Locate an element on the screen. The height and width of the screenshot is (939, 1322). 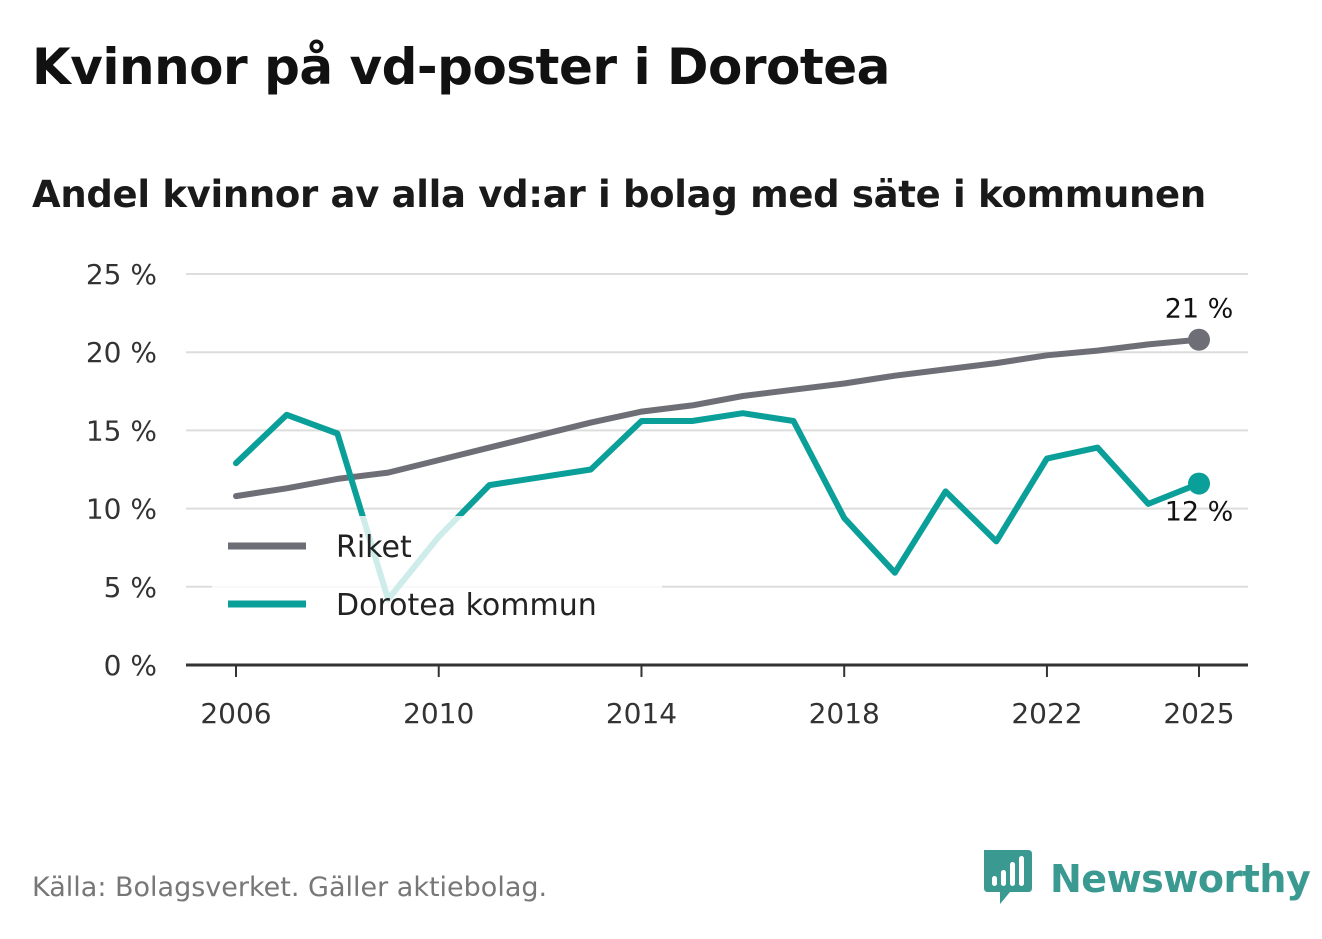
brand-name: Newsworthy is located at coordinates (1180, 879).